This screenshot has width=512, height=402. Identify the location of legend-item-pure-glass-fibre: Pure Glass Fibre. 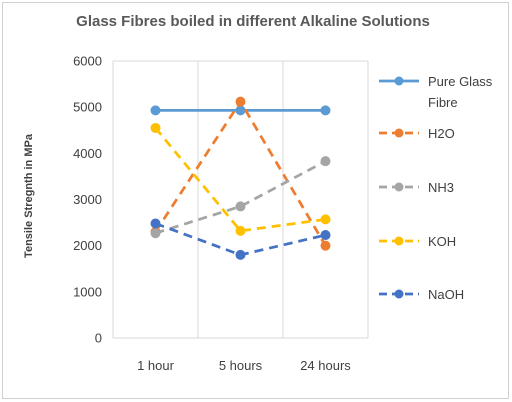
(436, 92).